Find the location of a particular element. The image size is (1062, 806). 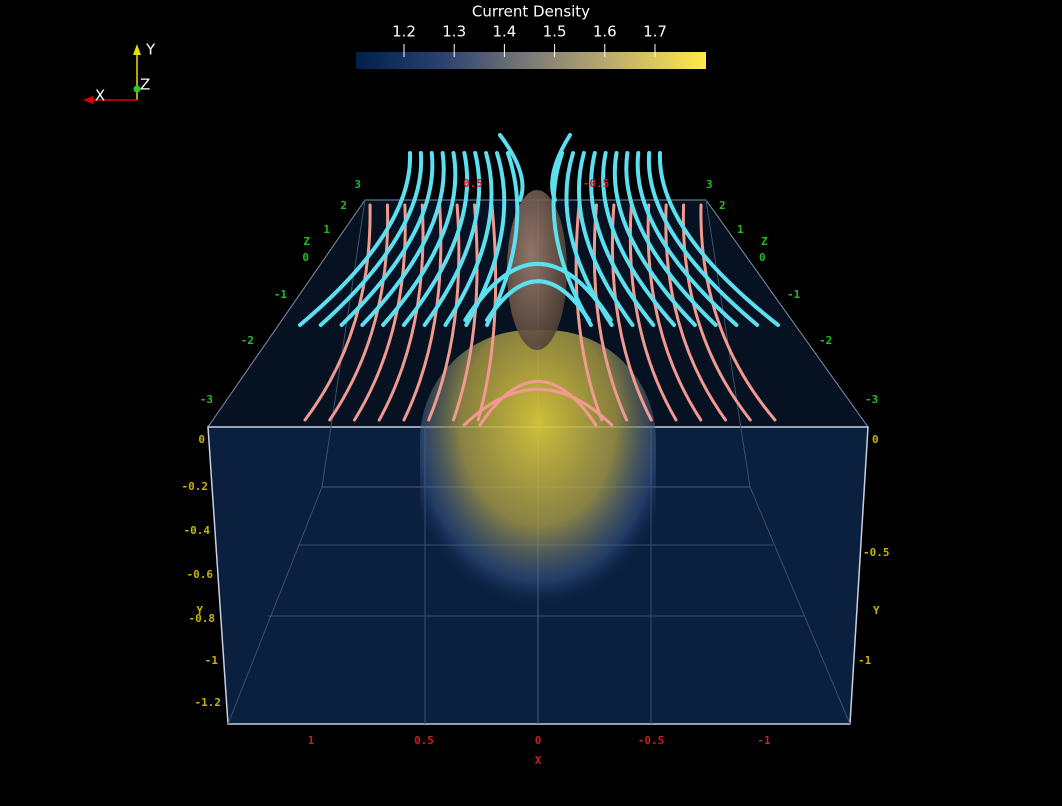

orientation-axes: Y Z X is located at coordinates (119, 73).